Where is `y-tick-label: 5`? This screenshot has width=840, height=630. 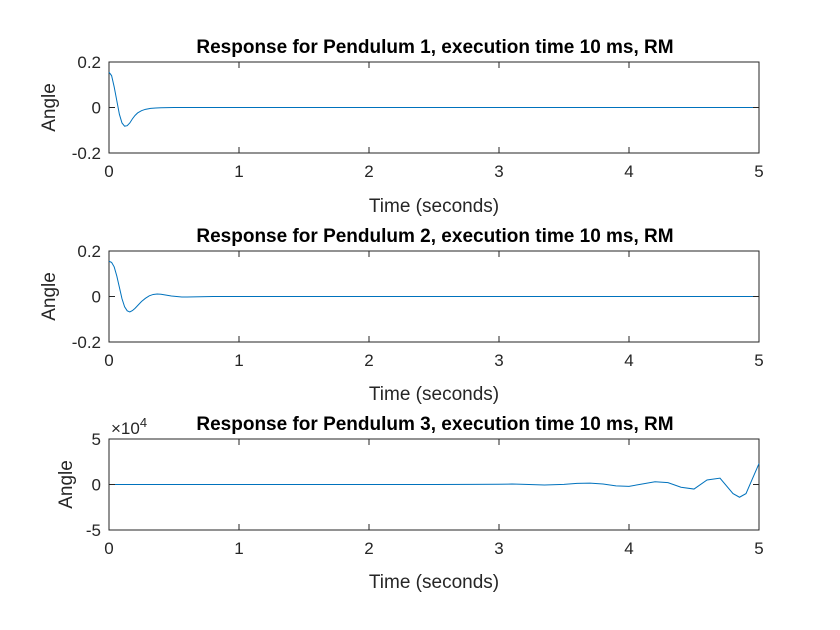
y-tick-label: 5 is located at coordinates (96, 439).